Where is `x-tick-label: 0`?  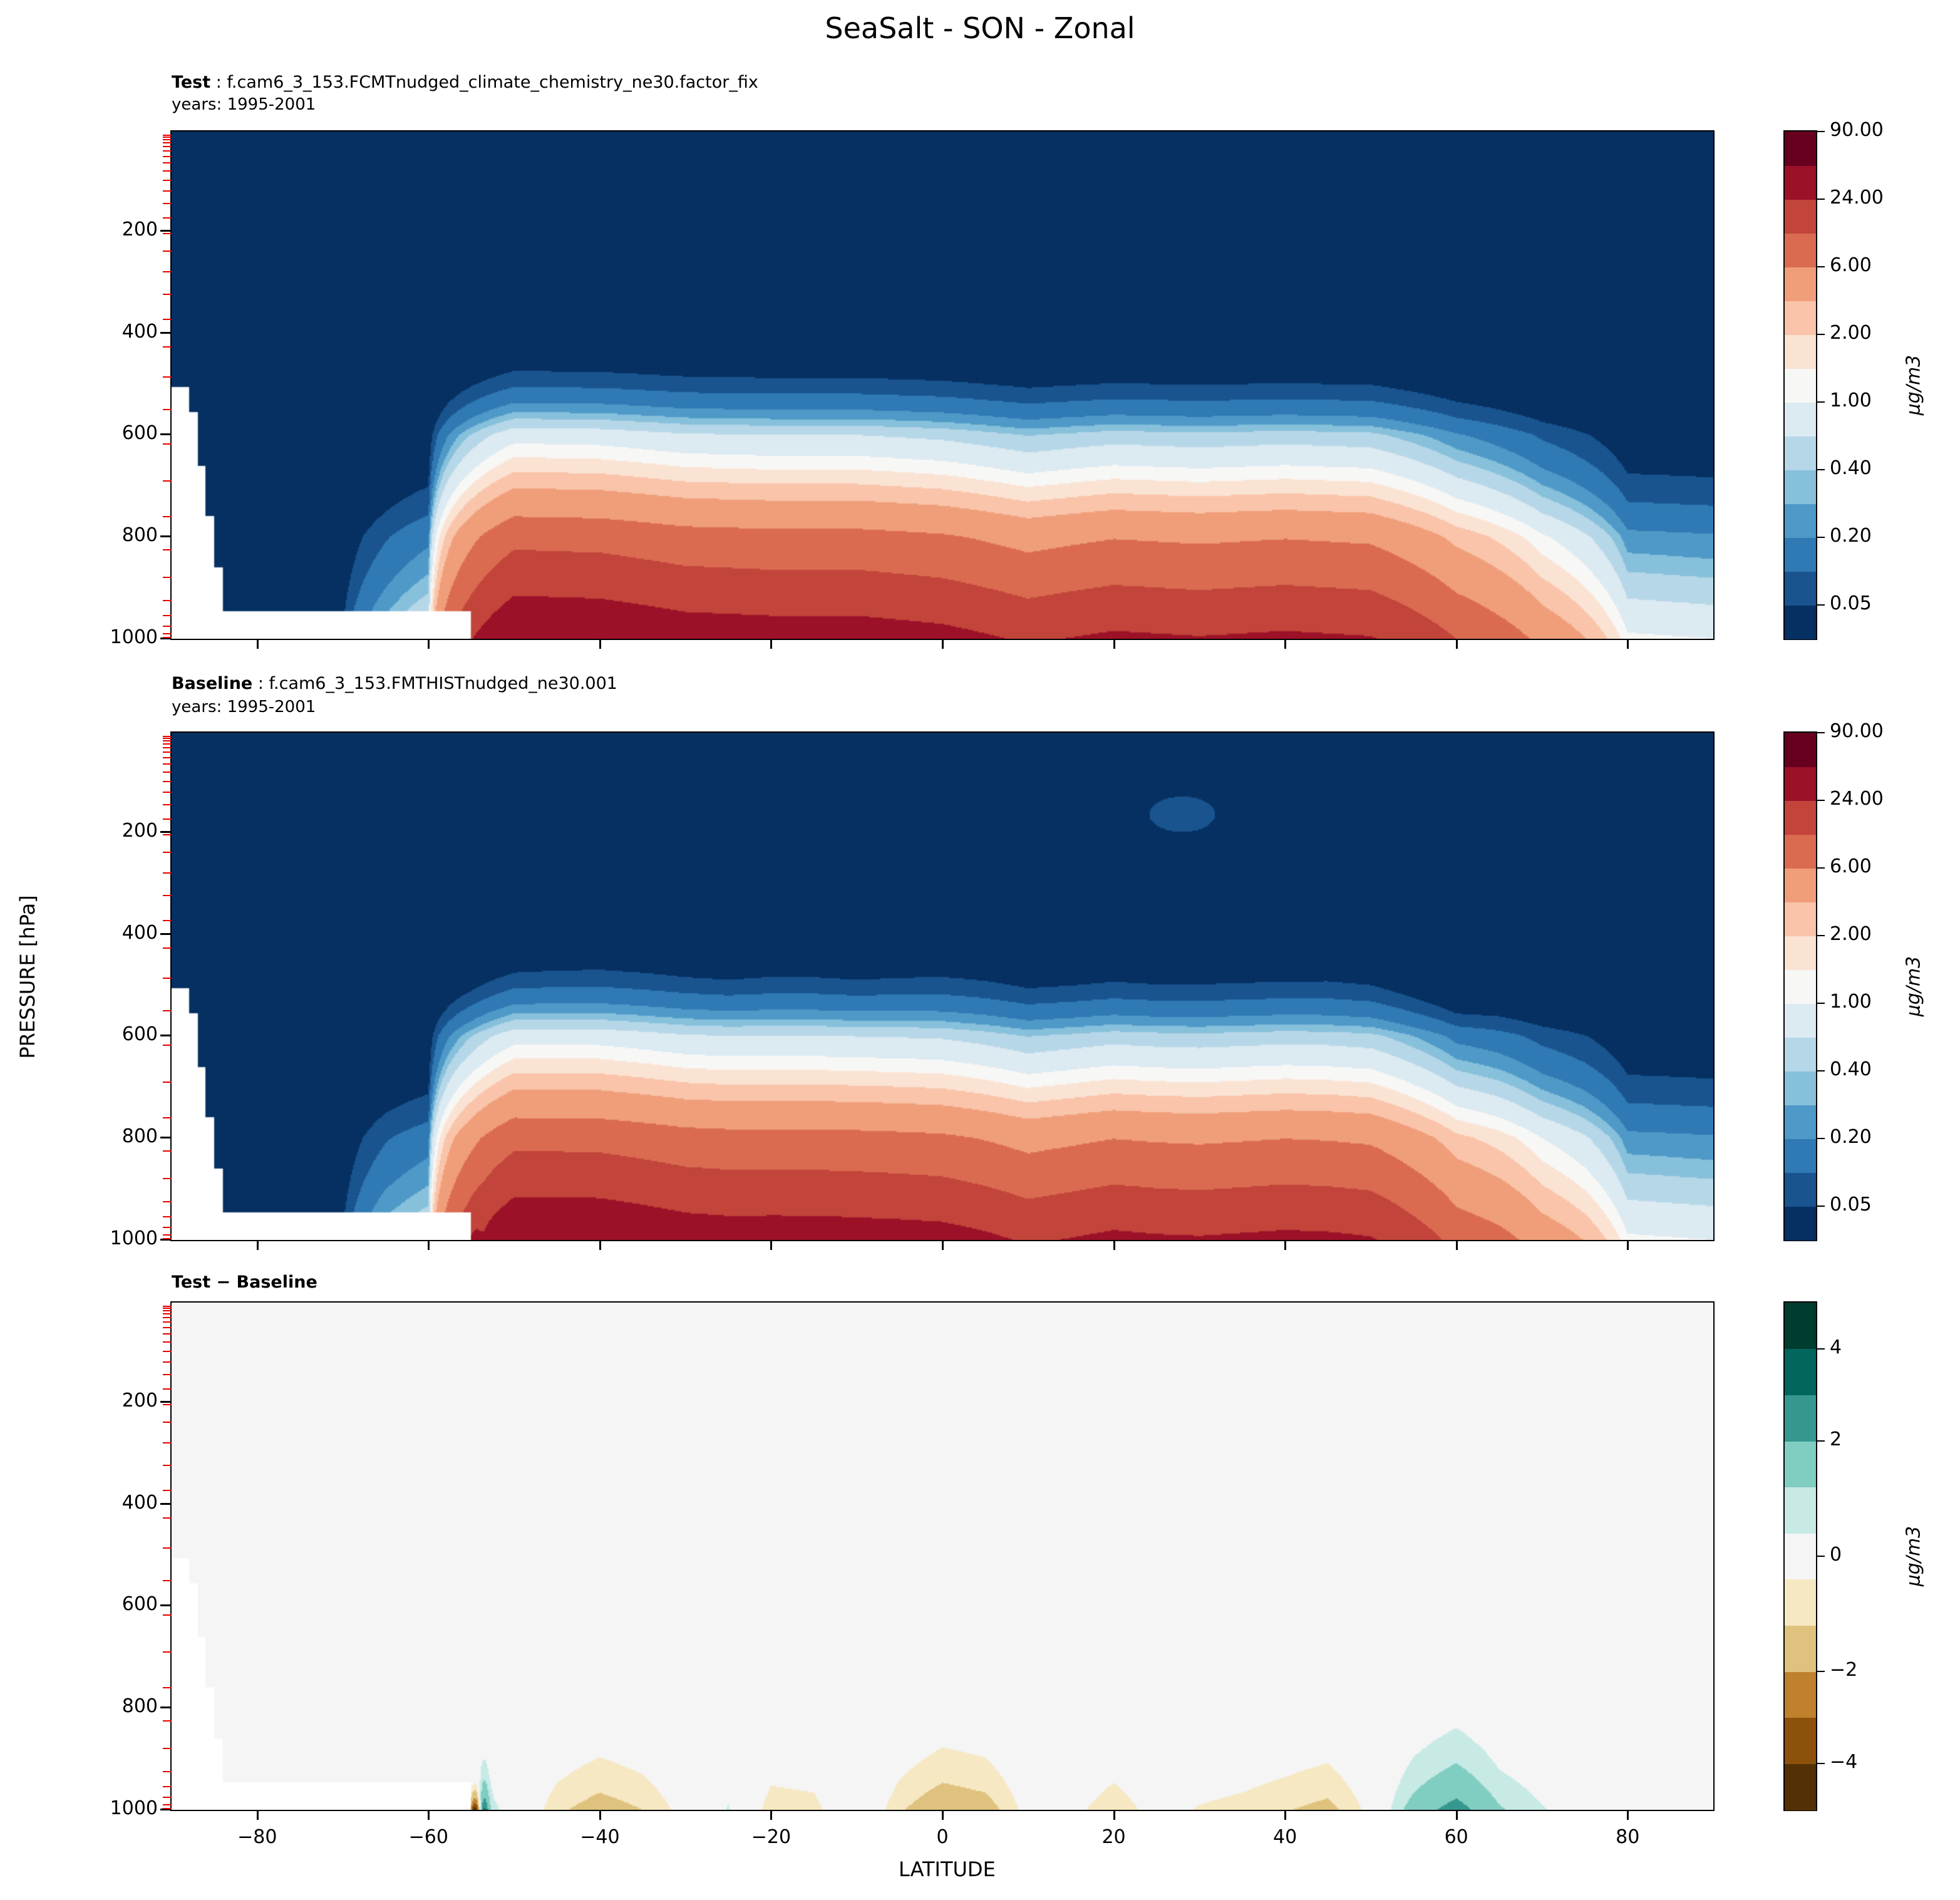 x-tick-label: 0 is located at coordinates (942, 1837).